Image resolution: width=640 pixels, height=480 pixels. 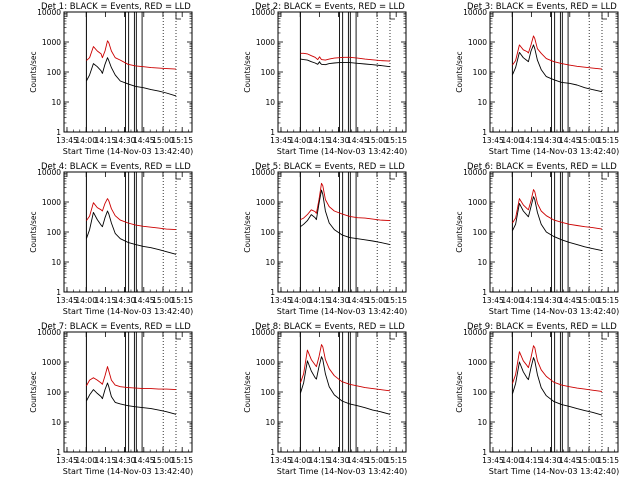 What do you see at coordinates (542, 167) in the screenshot?
I see `panel-title: Det 6: BLACK = Events, RED = LLD` at bounding box center [542, 167].